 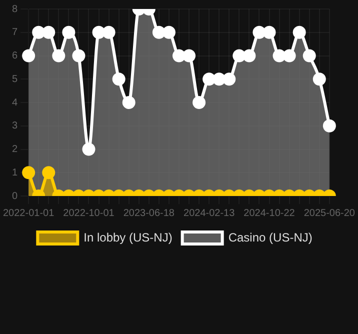 What do you see at coordinates (29, 213) in the screenshot?
I see `x-tick-label: 2022-01-01` at bounding box center [29, 213].